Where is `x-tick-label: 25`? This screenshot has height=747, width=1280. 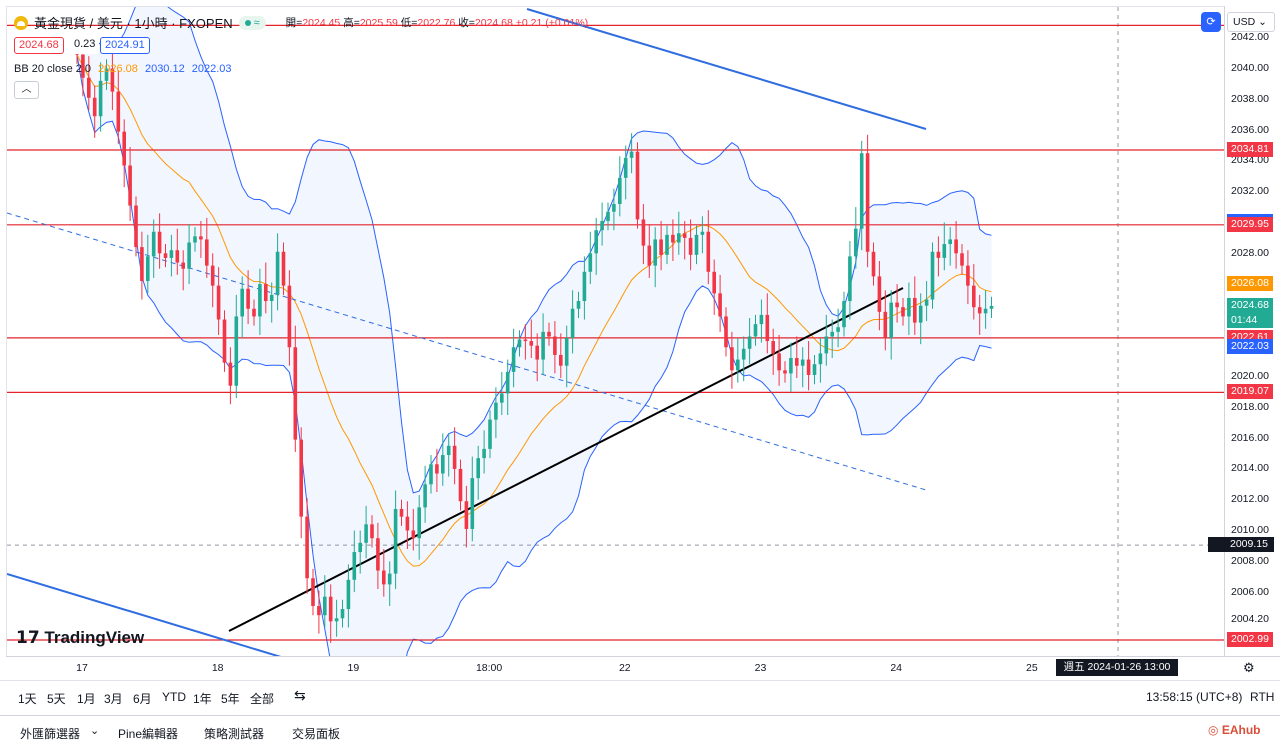 x-tick-label: 25 is located at coordinates (1032, 668).